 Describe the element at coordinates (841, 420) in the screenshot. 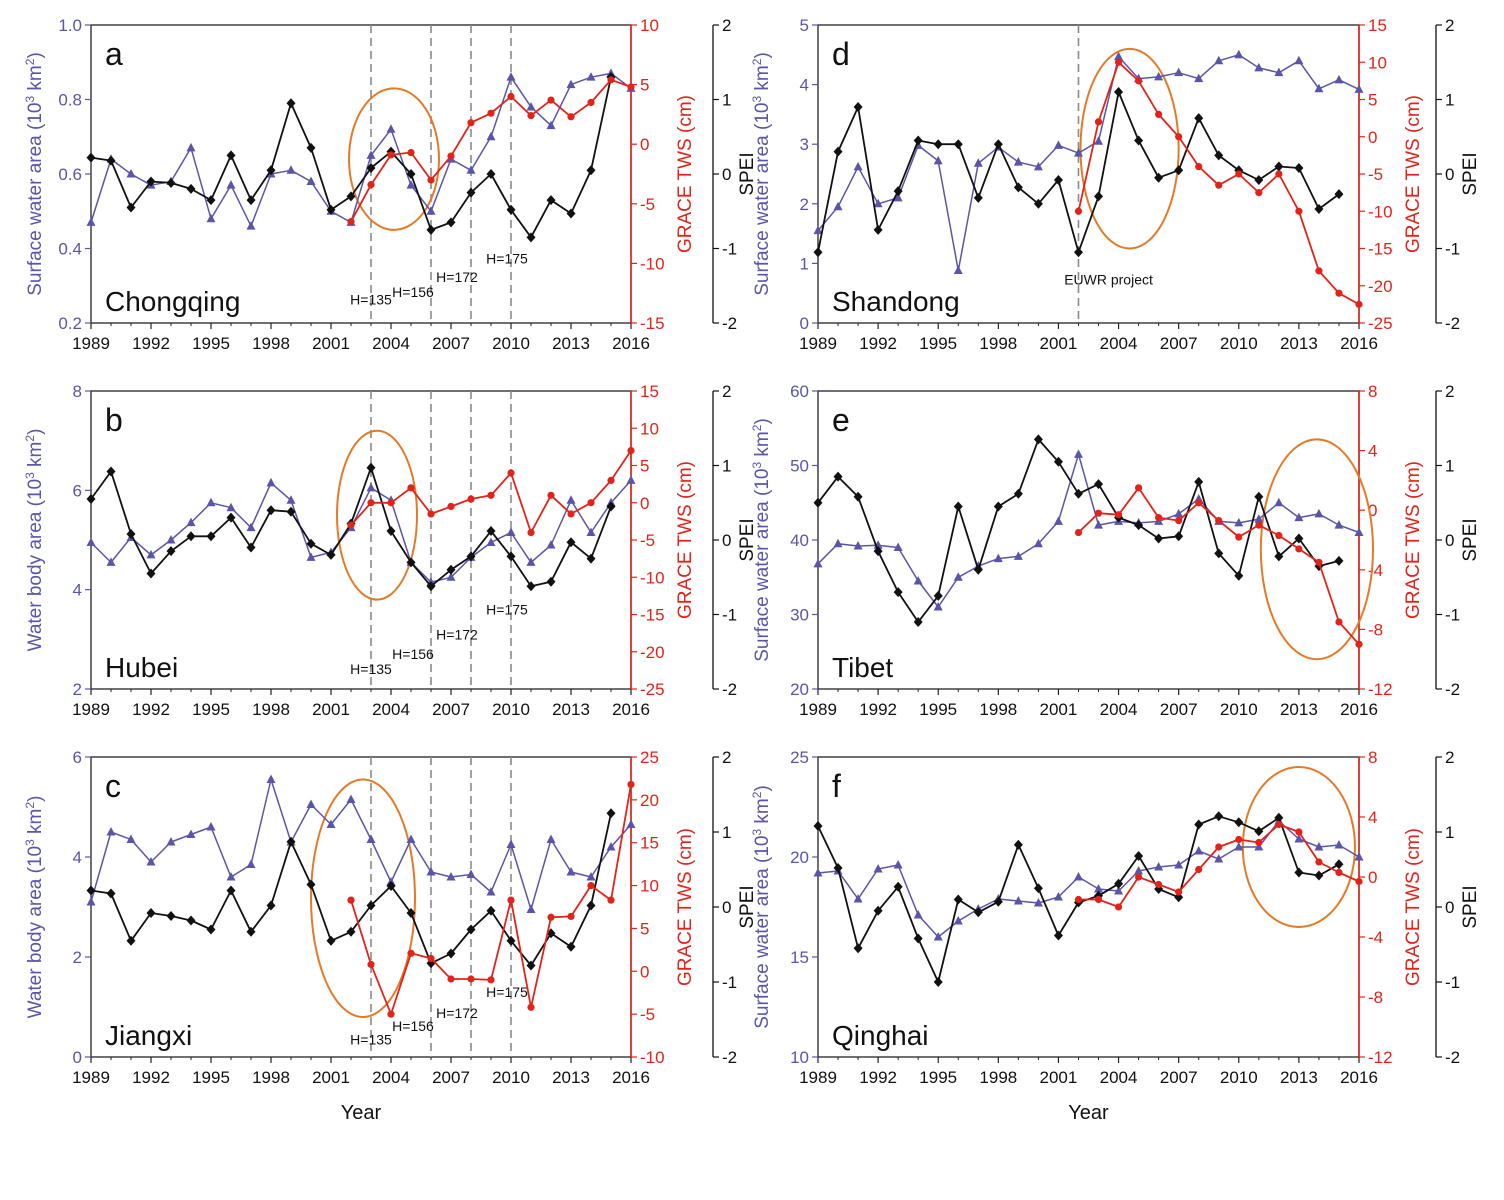

I see `panel-letter: e` at that location.